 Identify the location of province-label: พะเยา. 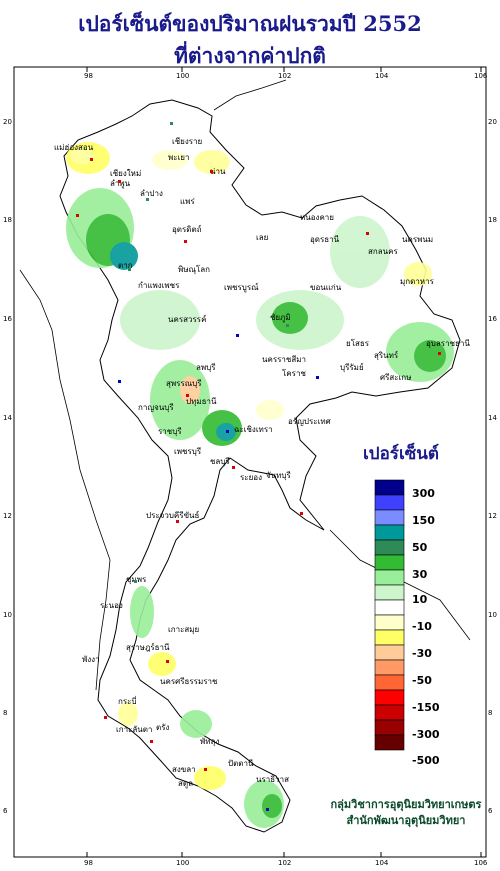
(178, 157).